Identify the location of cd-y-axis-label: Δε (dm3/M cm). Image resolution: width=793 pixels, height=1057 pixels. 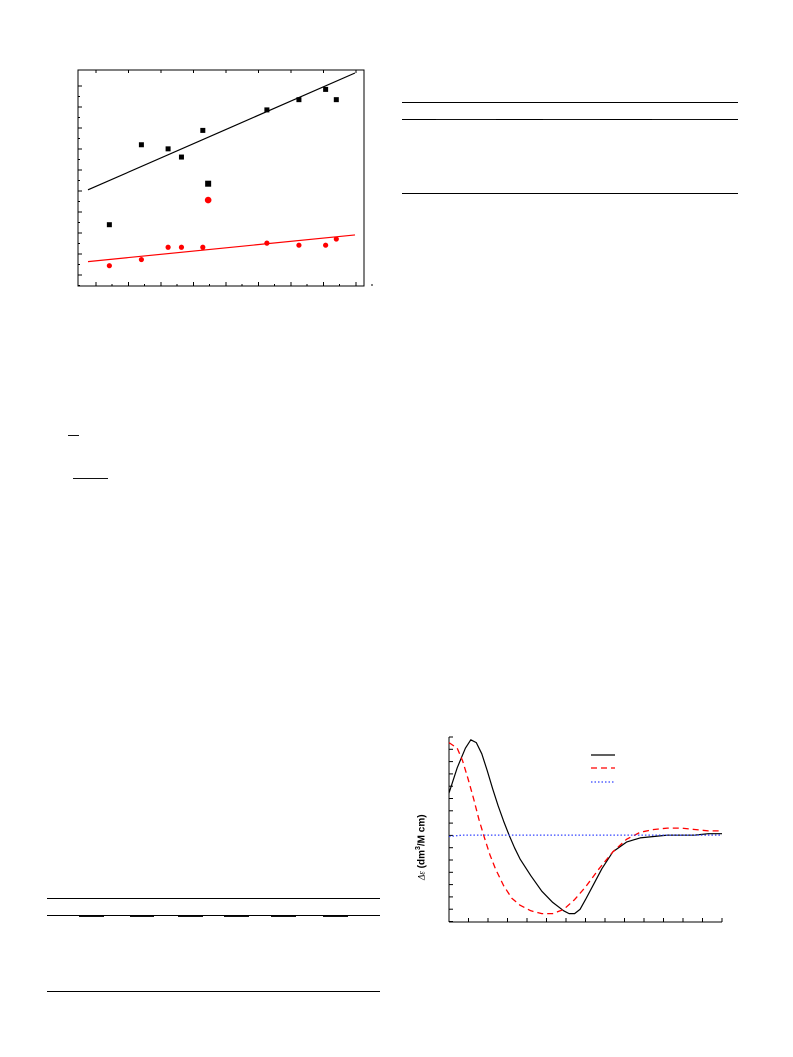
(421, 847).